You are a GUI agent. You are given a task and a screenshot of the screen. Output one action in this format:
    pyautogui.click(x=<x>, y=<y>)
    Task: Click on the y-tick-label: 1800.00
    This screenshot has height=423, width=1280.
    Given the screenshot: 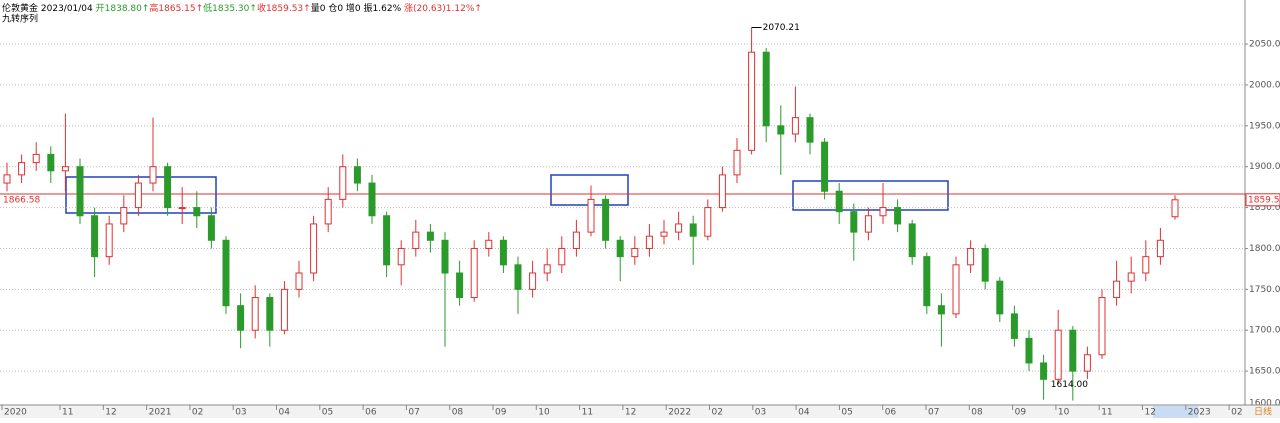 What is the action you would take?
    pyautogui.click(x=1264, y=249)
    